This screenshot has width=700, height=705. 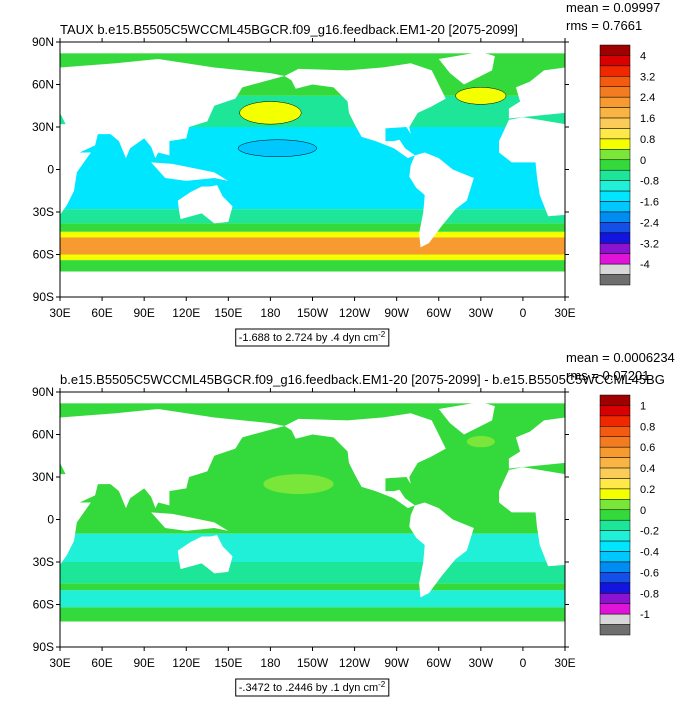 What do you see at coordinates (143, 663) in the screenshot?
I see `lon-label: 90E` at bounding box center [143, 663].